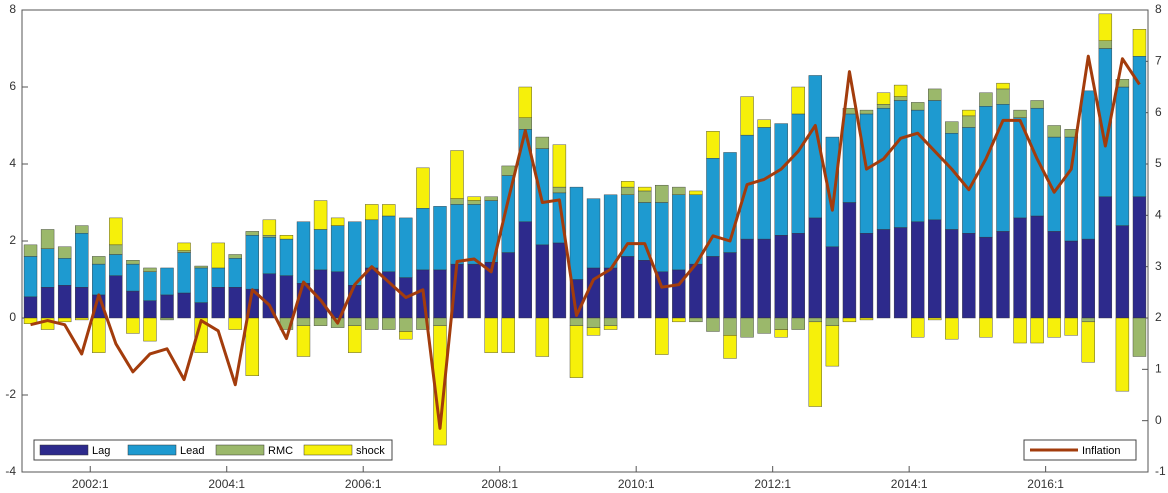 The width and height of the screenshot is (1168, 493). What do you see at coordinates (12, 163) in the screenshot?
I see `y-tick-label: 4` at bounding box center [12, 163].